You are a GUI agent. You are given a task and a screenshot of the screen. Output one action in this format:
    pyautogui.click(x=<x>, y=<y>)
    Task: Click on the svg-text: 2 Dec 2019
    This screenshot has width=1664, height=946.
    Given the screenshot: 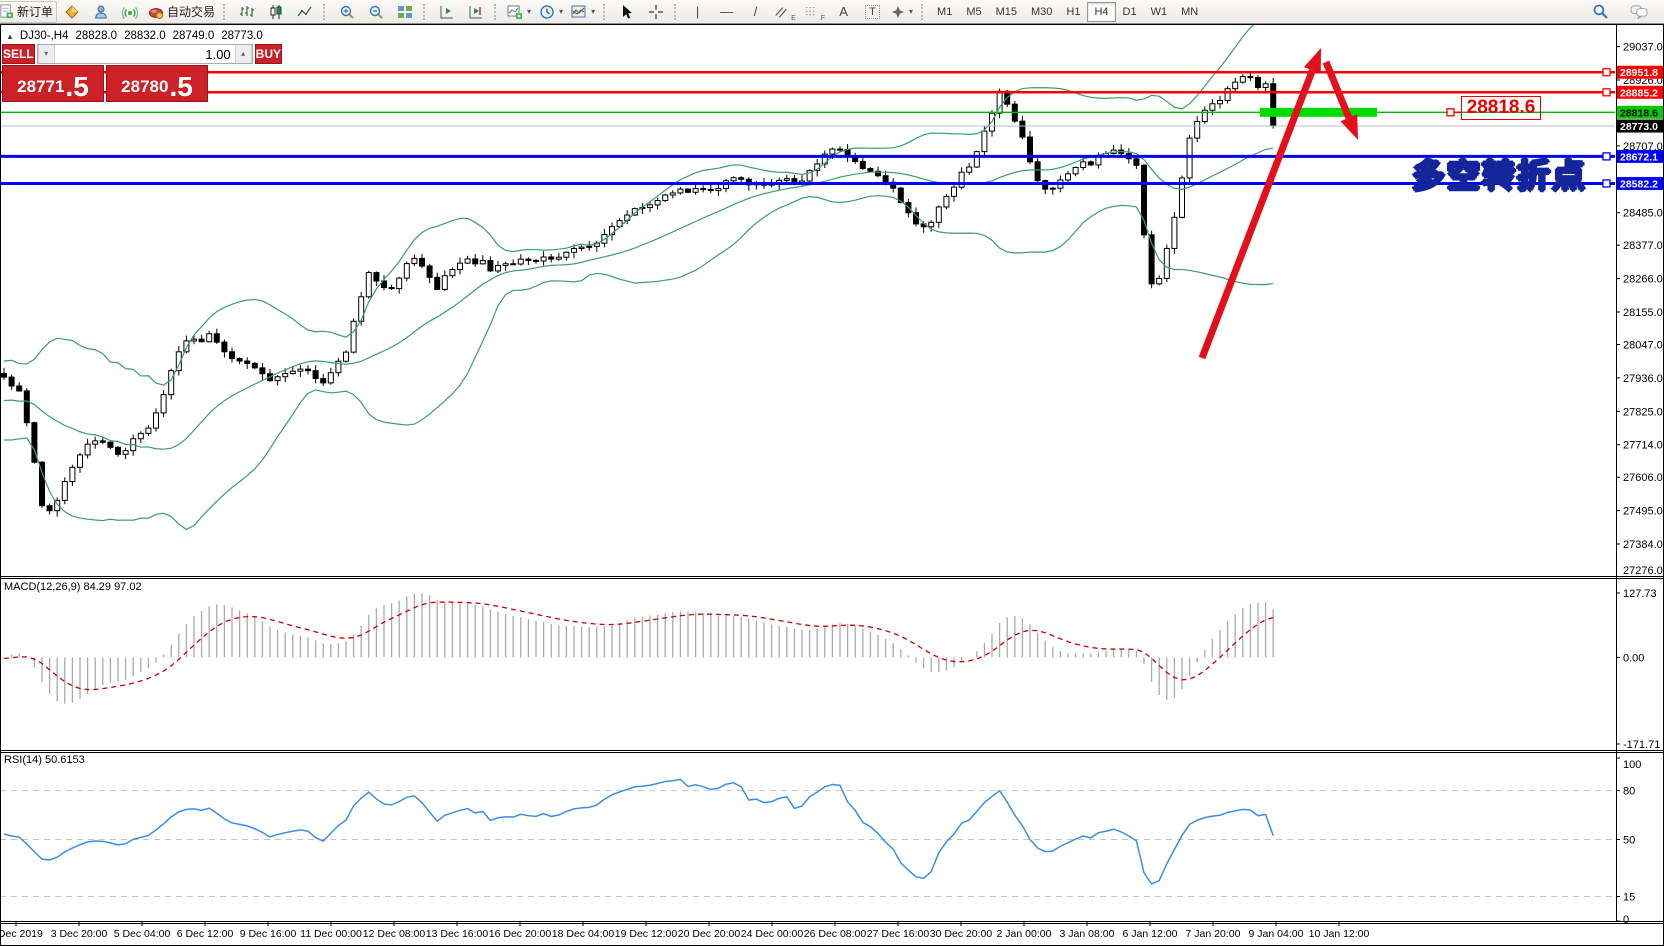 What is the action you would take?
    pyautogui.click(x=21, y=934)
    